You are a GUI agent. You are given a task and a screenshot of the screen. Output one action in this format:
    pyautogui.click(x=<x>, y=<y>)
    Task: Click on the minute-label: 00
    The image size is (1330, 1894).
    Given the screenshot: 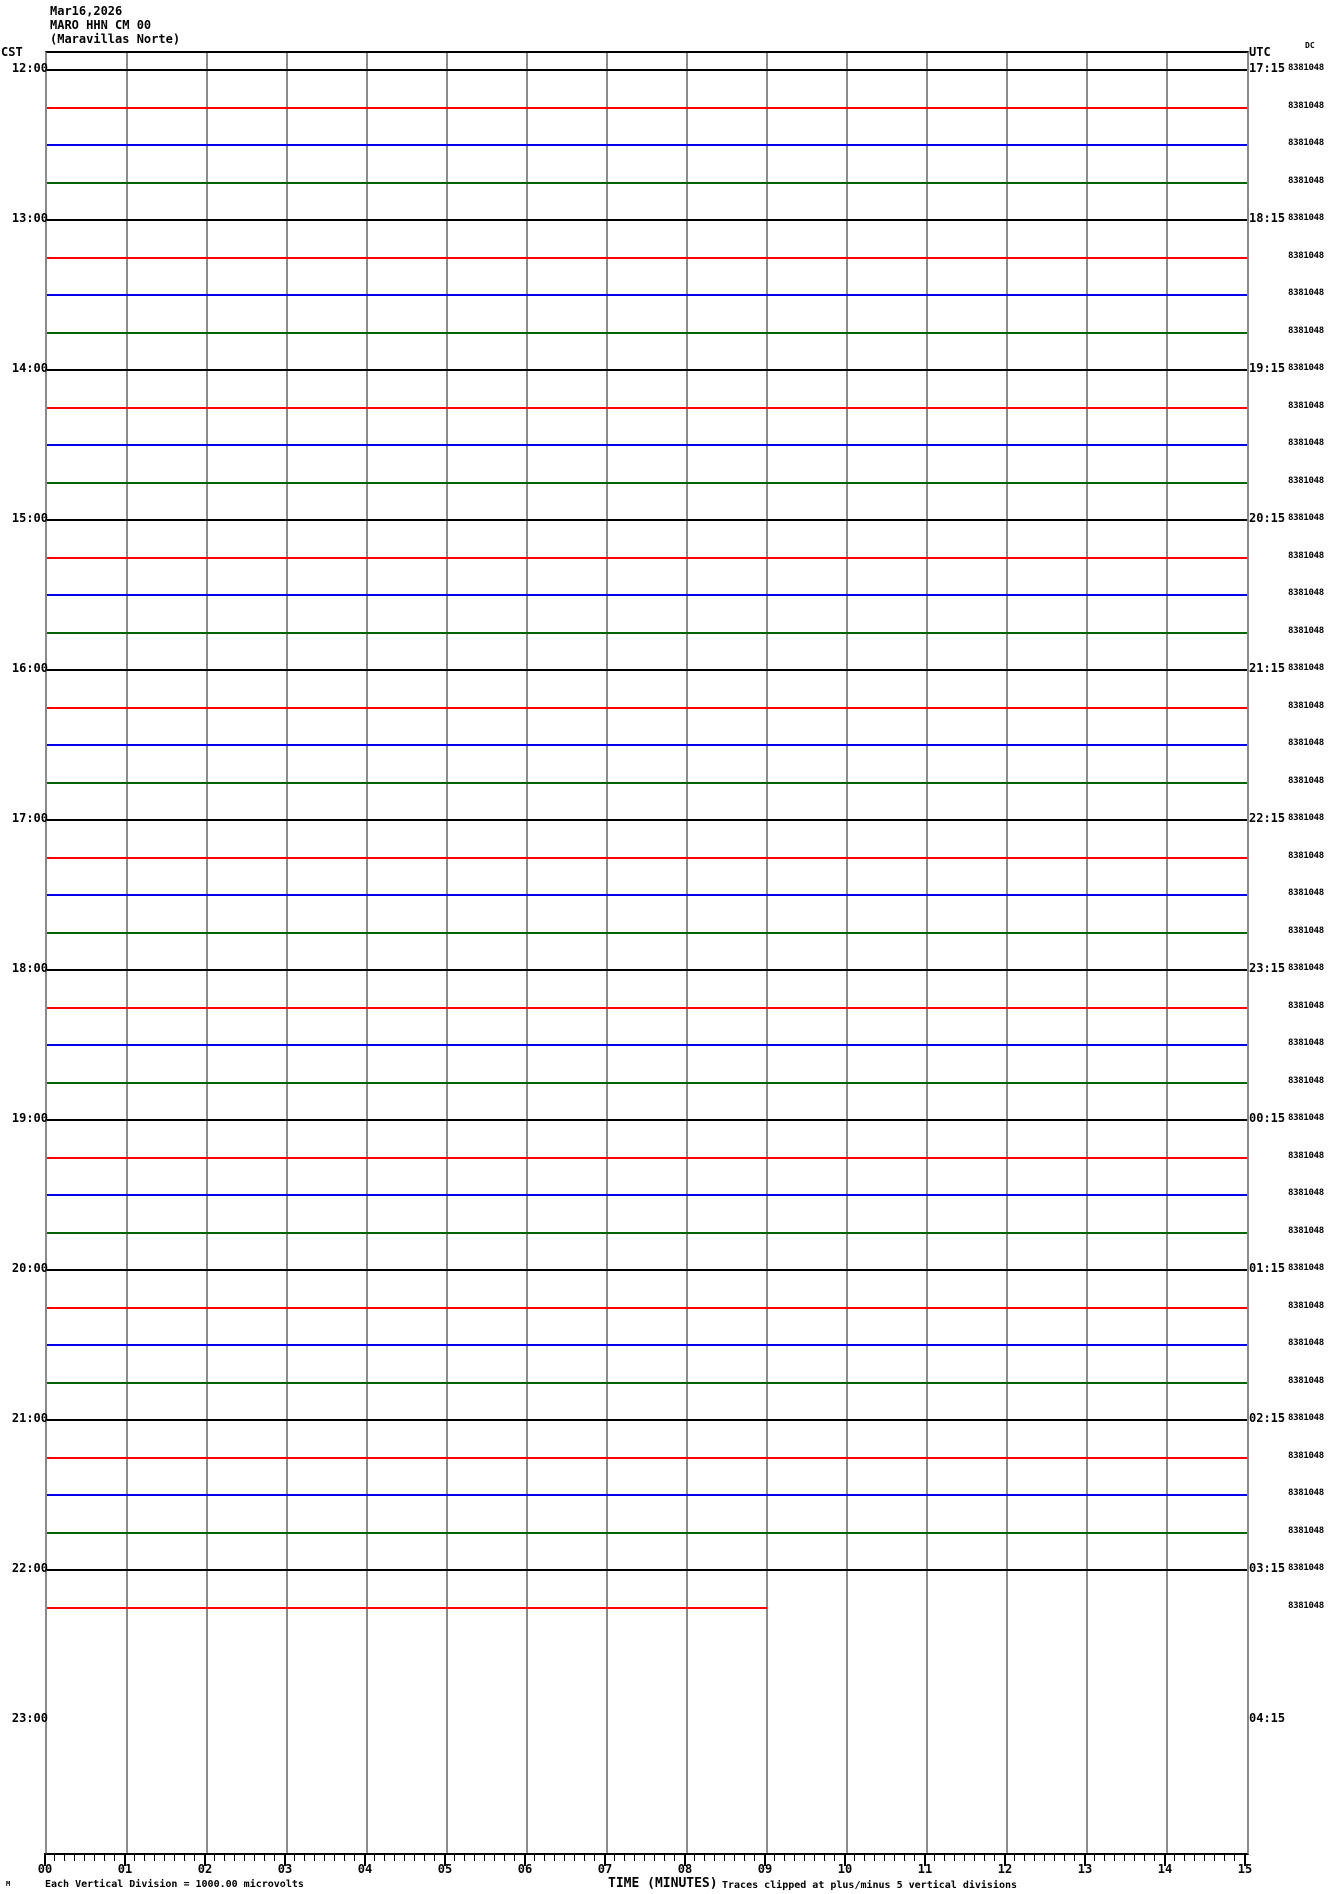 What is the action you would take?
    pyautogui.click(x=45, y=1869)
    